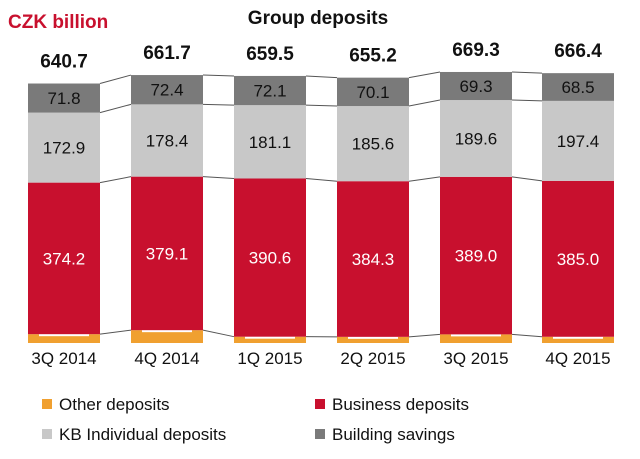 Image resolution: width=640 pixels, height=459 pixels. I want to click on legend-item-building-savings: Building savings, so click(385, 434).